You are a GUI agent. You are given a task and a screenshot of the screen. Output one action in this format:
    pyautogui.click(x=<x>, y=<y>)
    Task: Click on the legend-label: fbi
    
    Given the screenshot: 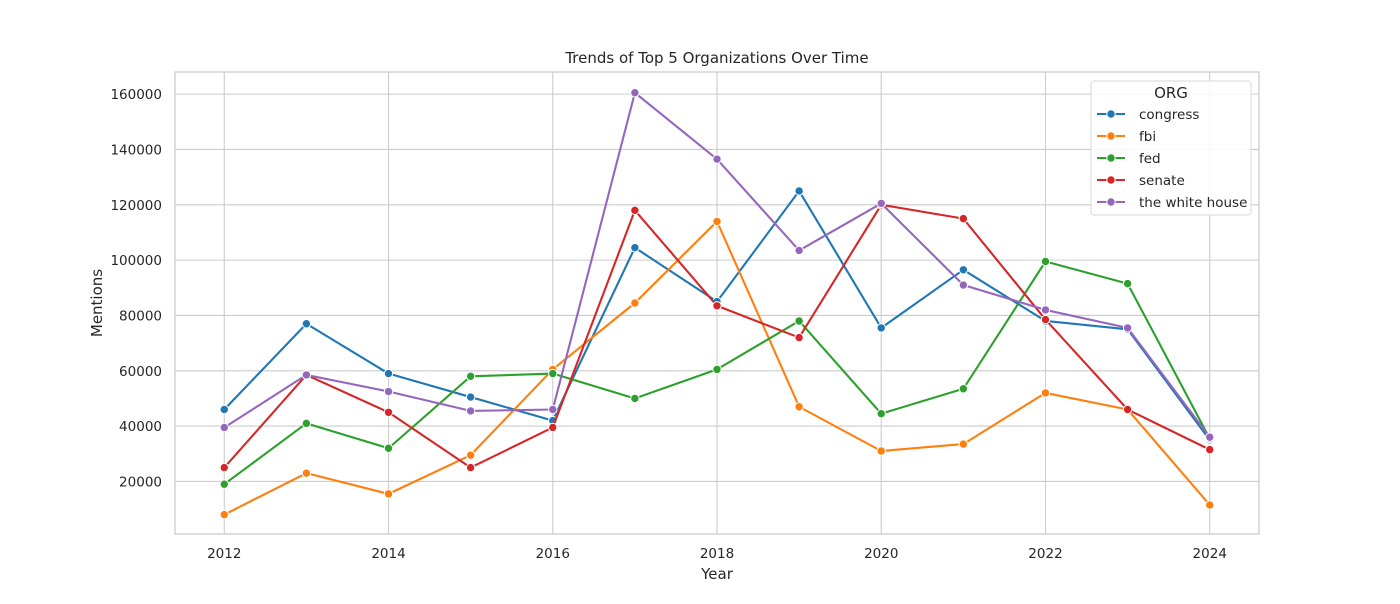 What is the action you would take?
    pyautogui.click(x=1147, y=137)
    